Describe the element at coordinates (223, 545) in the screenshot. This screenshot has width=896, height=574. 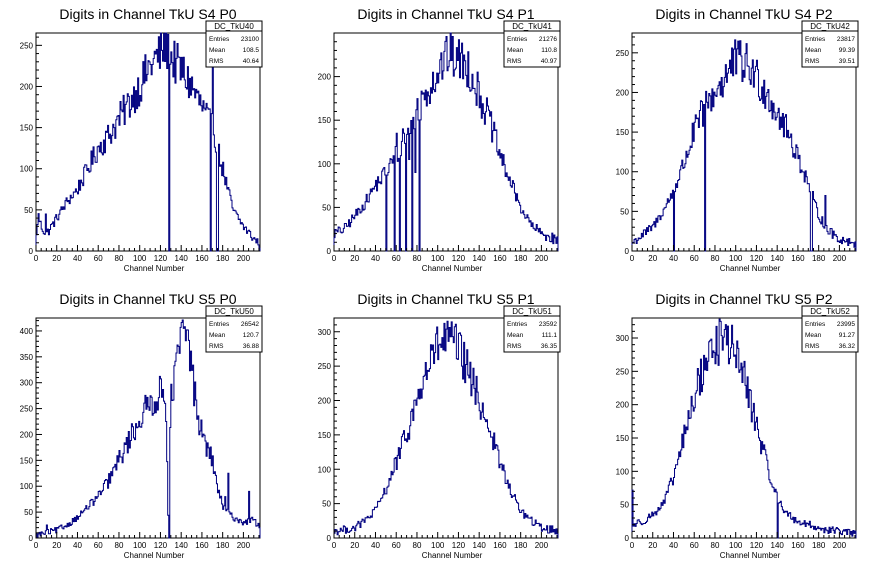
I see `x-tick-label: 180` at that location.